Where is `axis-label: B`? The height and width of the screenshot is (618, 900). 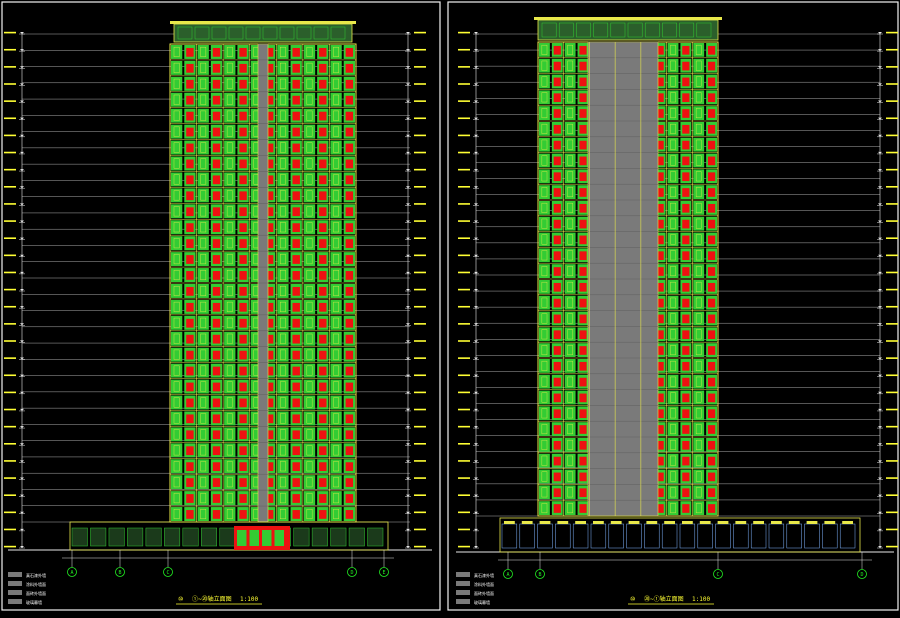
axis-label: B is located at coordinates (539, 575).